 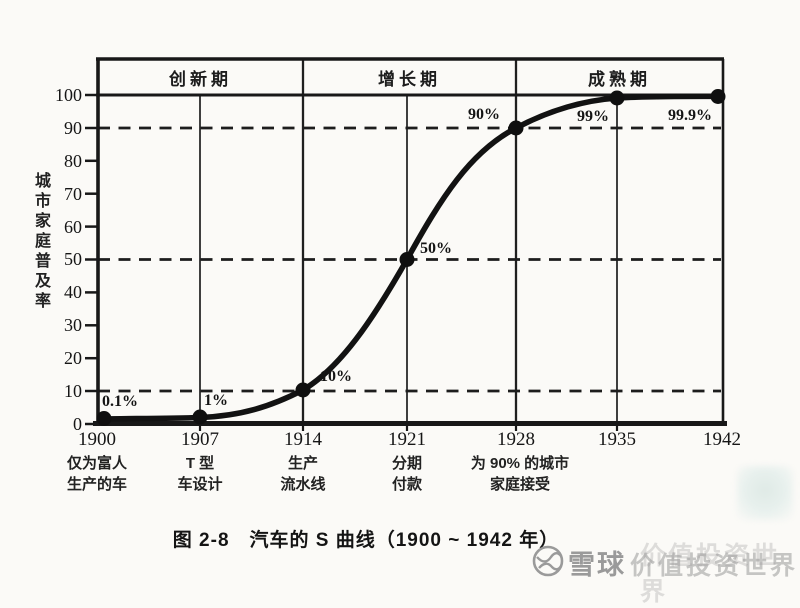 I want to click on y-tick-40: 40, so click(x=73, y=292).